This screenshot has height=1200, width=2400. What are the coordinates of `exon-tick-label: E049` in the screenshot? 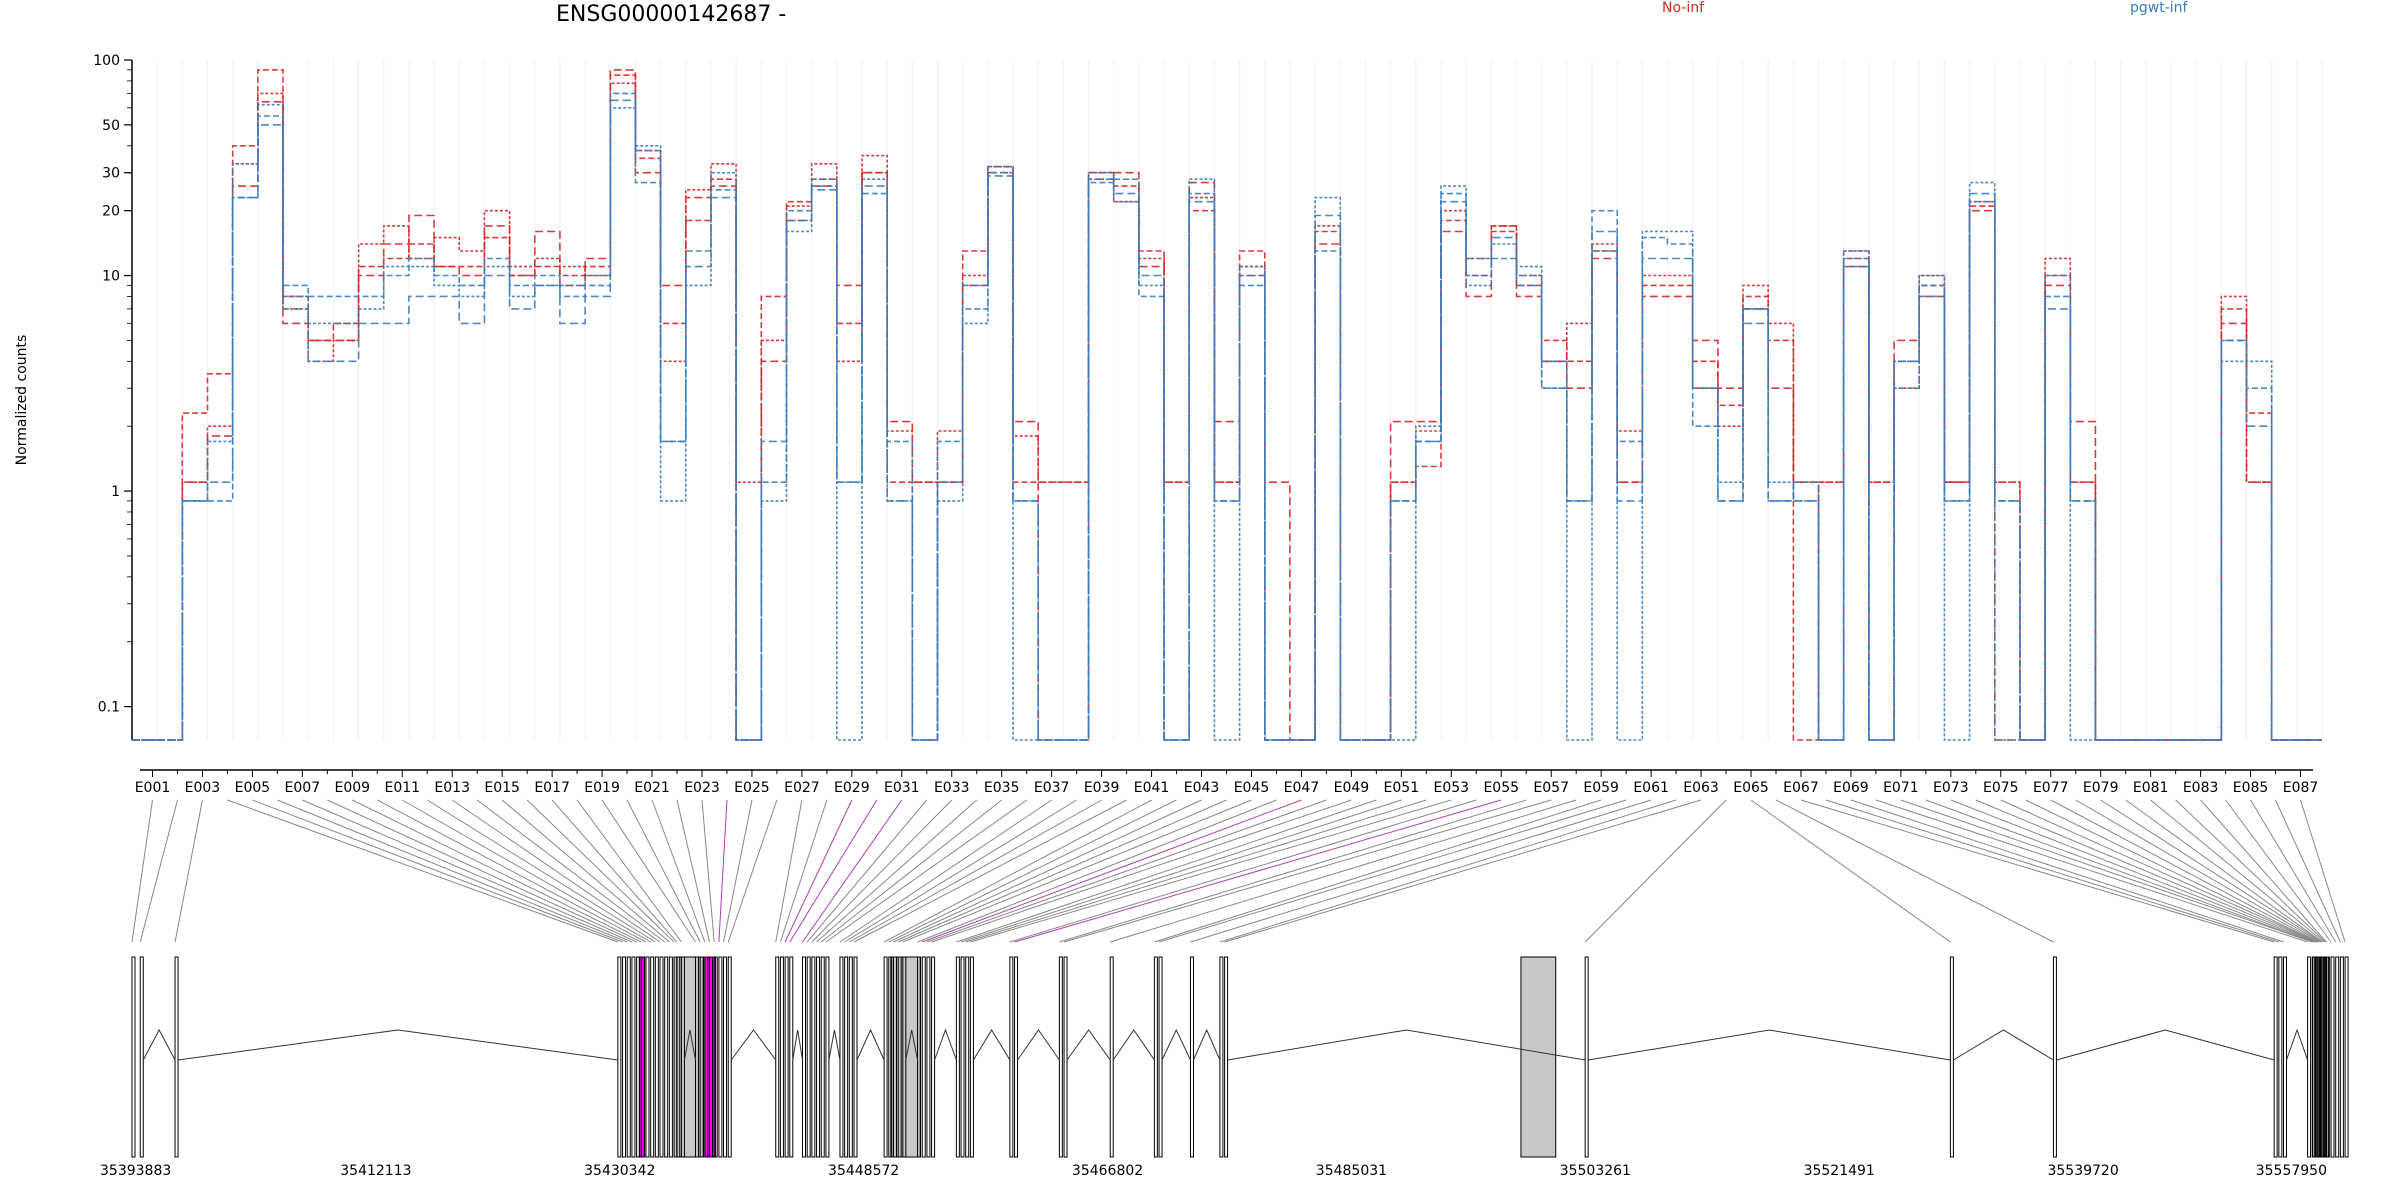 It's located at (1352, 788).